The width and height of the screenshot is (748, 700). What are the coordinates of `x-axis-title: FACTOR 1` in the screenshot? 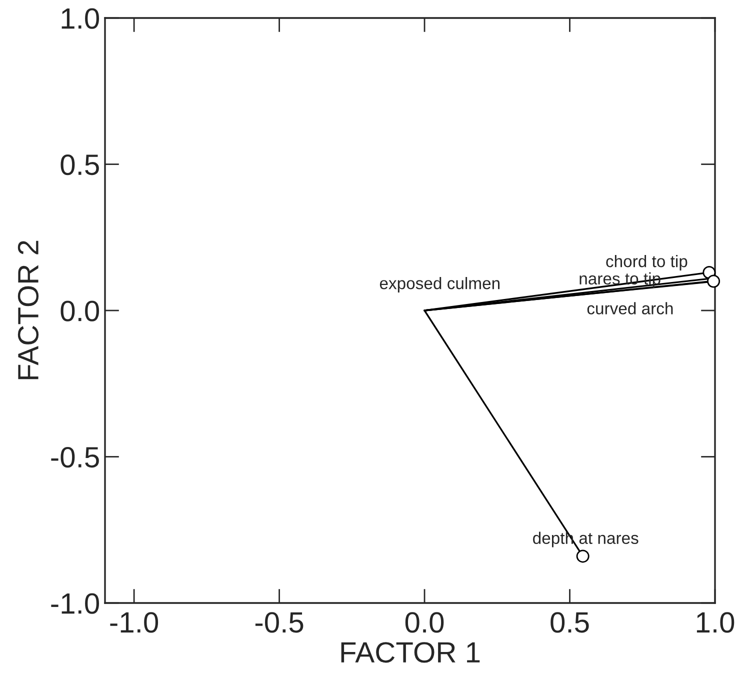 It's located at (410, 652).